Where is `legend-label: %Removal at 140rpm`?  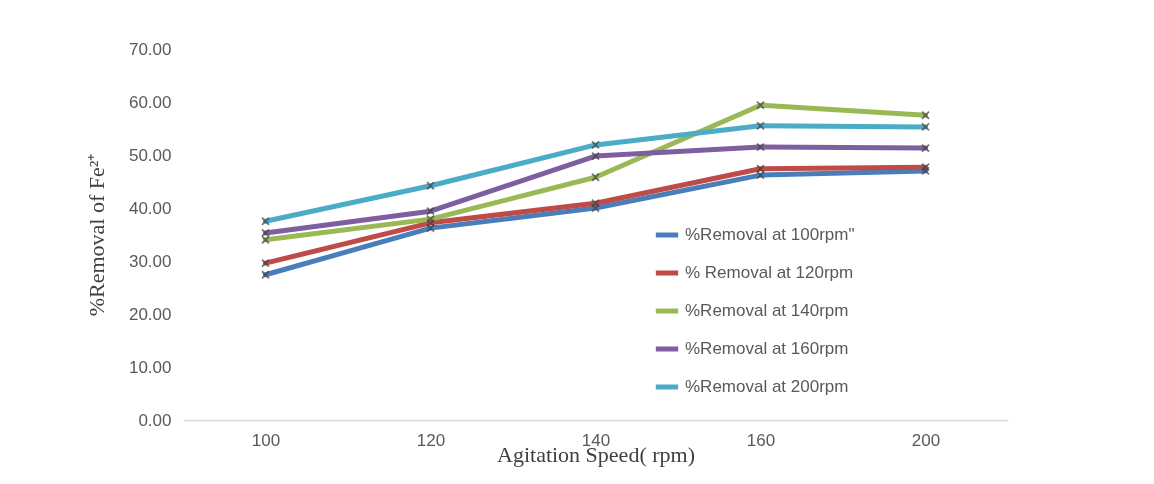 legend-label: %Removal at 140rpm is located at coordinates (767, 310).